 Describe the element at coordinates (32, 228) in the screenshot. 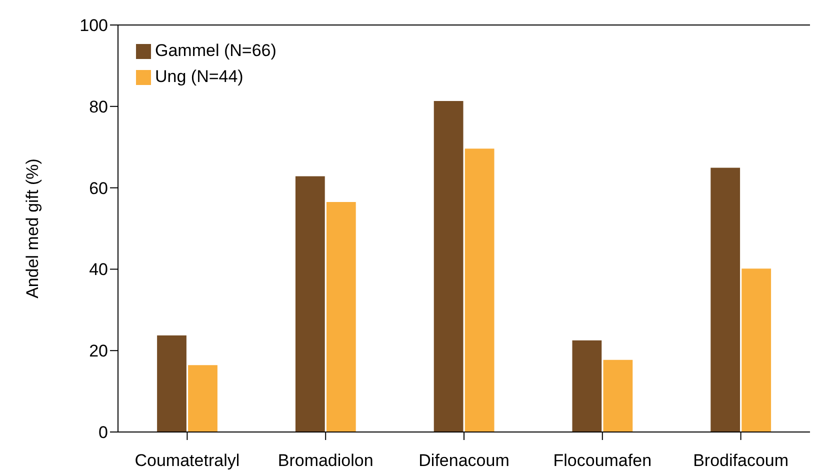

I see `y-axis-title: Andel med gift (%)` at that location.